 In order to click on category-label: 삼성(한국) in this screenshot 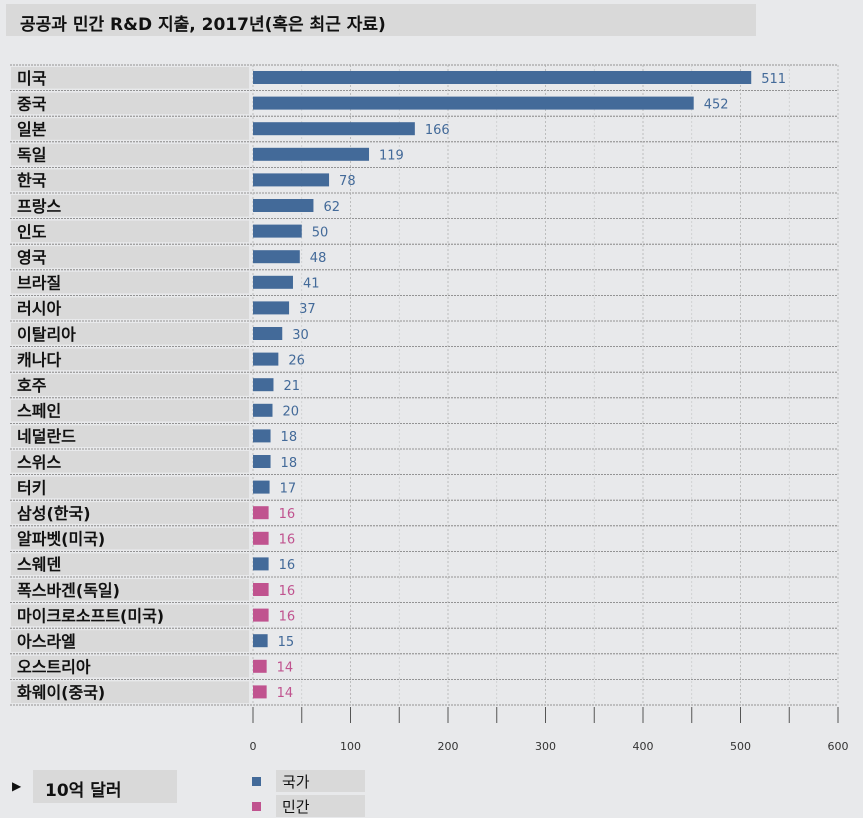, I will do `click(54, 513)`.